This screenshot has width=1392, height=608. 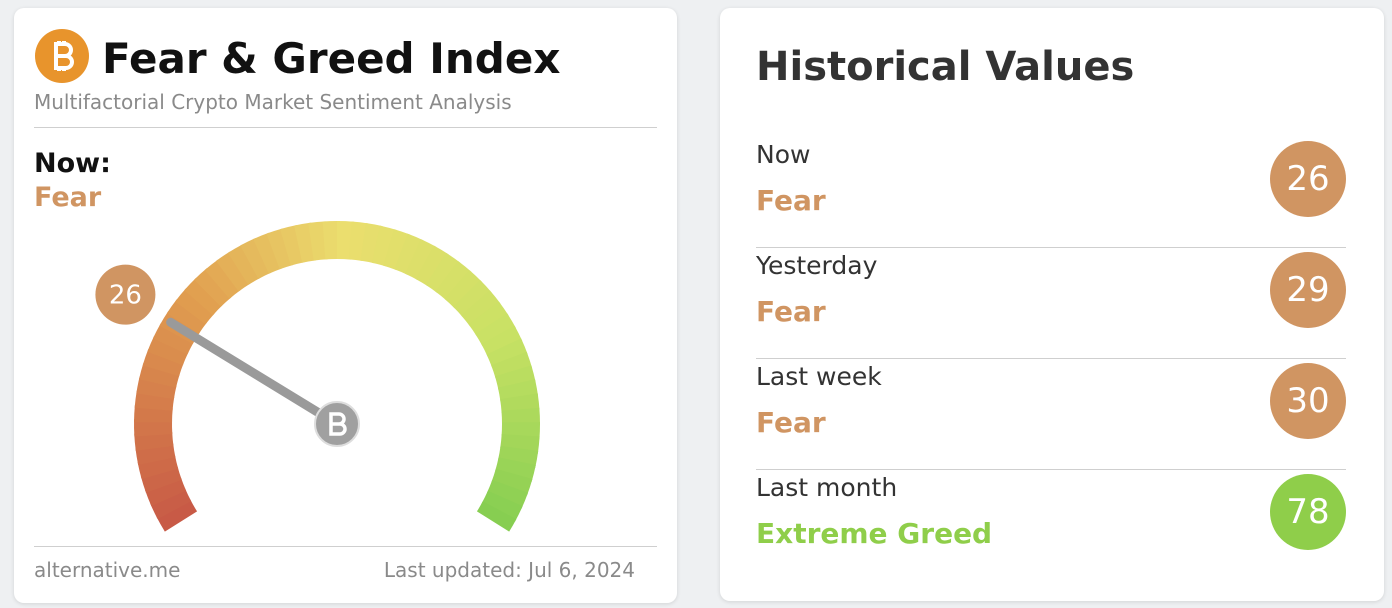 What do you see at coordinates (331, 58) in the screenshot?
I see `title: Fear & Greed Index` at bounding box center [331, 58].